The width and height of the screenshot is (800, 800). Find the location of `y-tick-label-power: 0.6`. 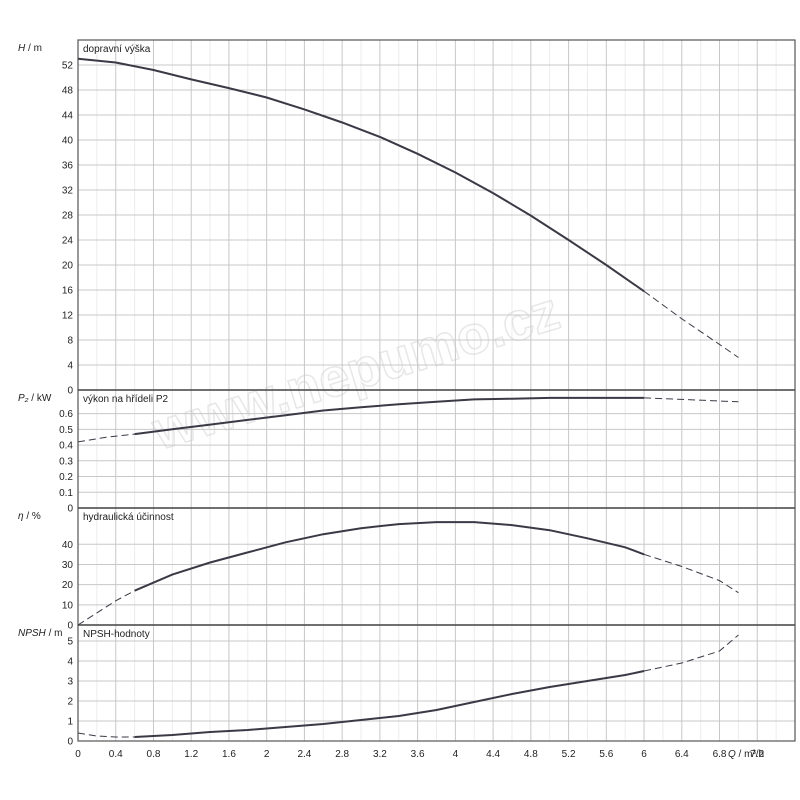

y-tick-label-power: 0.6 is located at coordinates (66, 414).